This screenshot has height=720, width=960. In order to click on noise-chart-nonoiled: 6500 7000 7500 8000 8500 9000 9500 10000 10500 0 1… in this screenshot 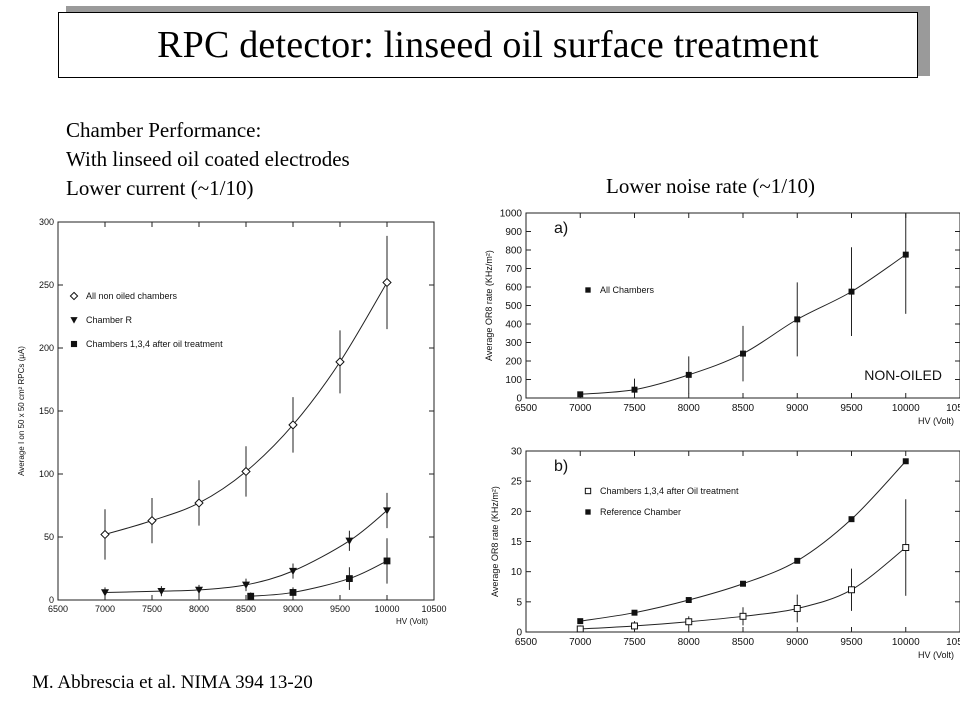, I will do `click(722, 317)`.